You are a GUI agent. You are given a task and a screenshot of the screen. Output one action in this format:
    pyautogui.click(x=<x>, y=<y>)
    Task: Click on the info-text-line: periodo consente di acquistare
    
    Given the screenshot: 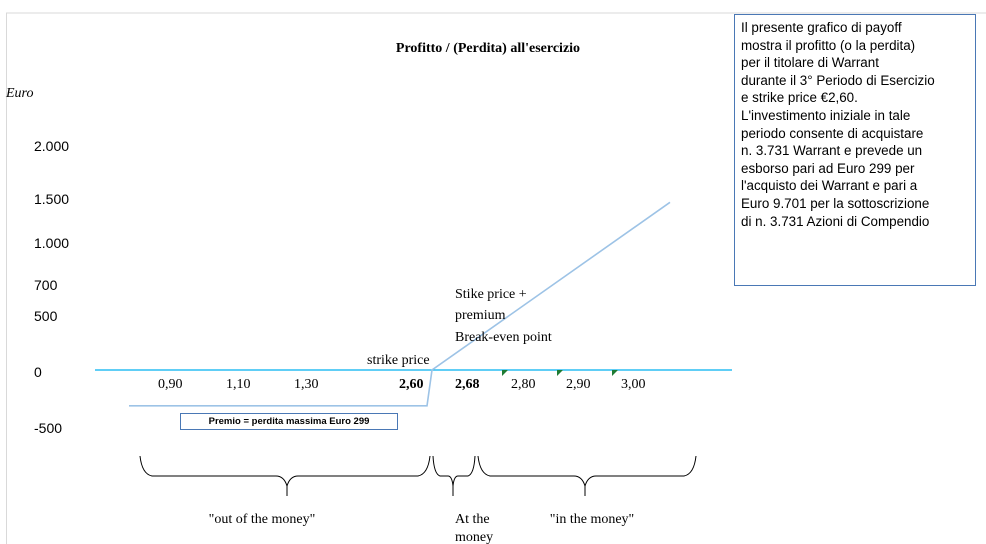 What is the action you would take?
    pyautogui.click(x=832, y=133)
    